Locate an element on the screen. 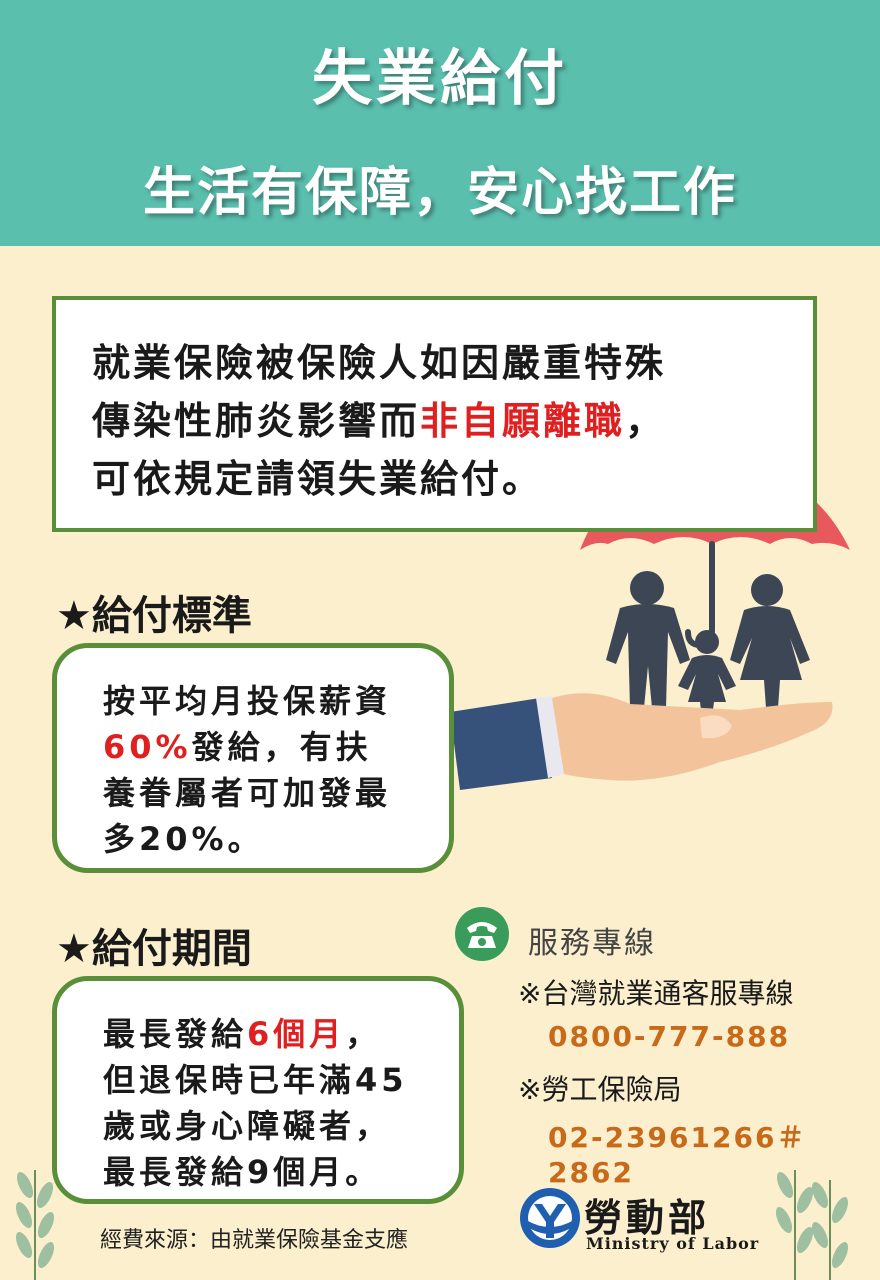 Image resolution: width=880 pixels, height=1280 pixels. period-text: 最長發給 is located at coordinates (175, 1034).